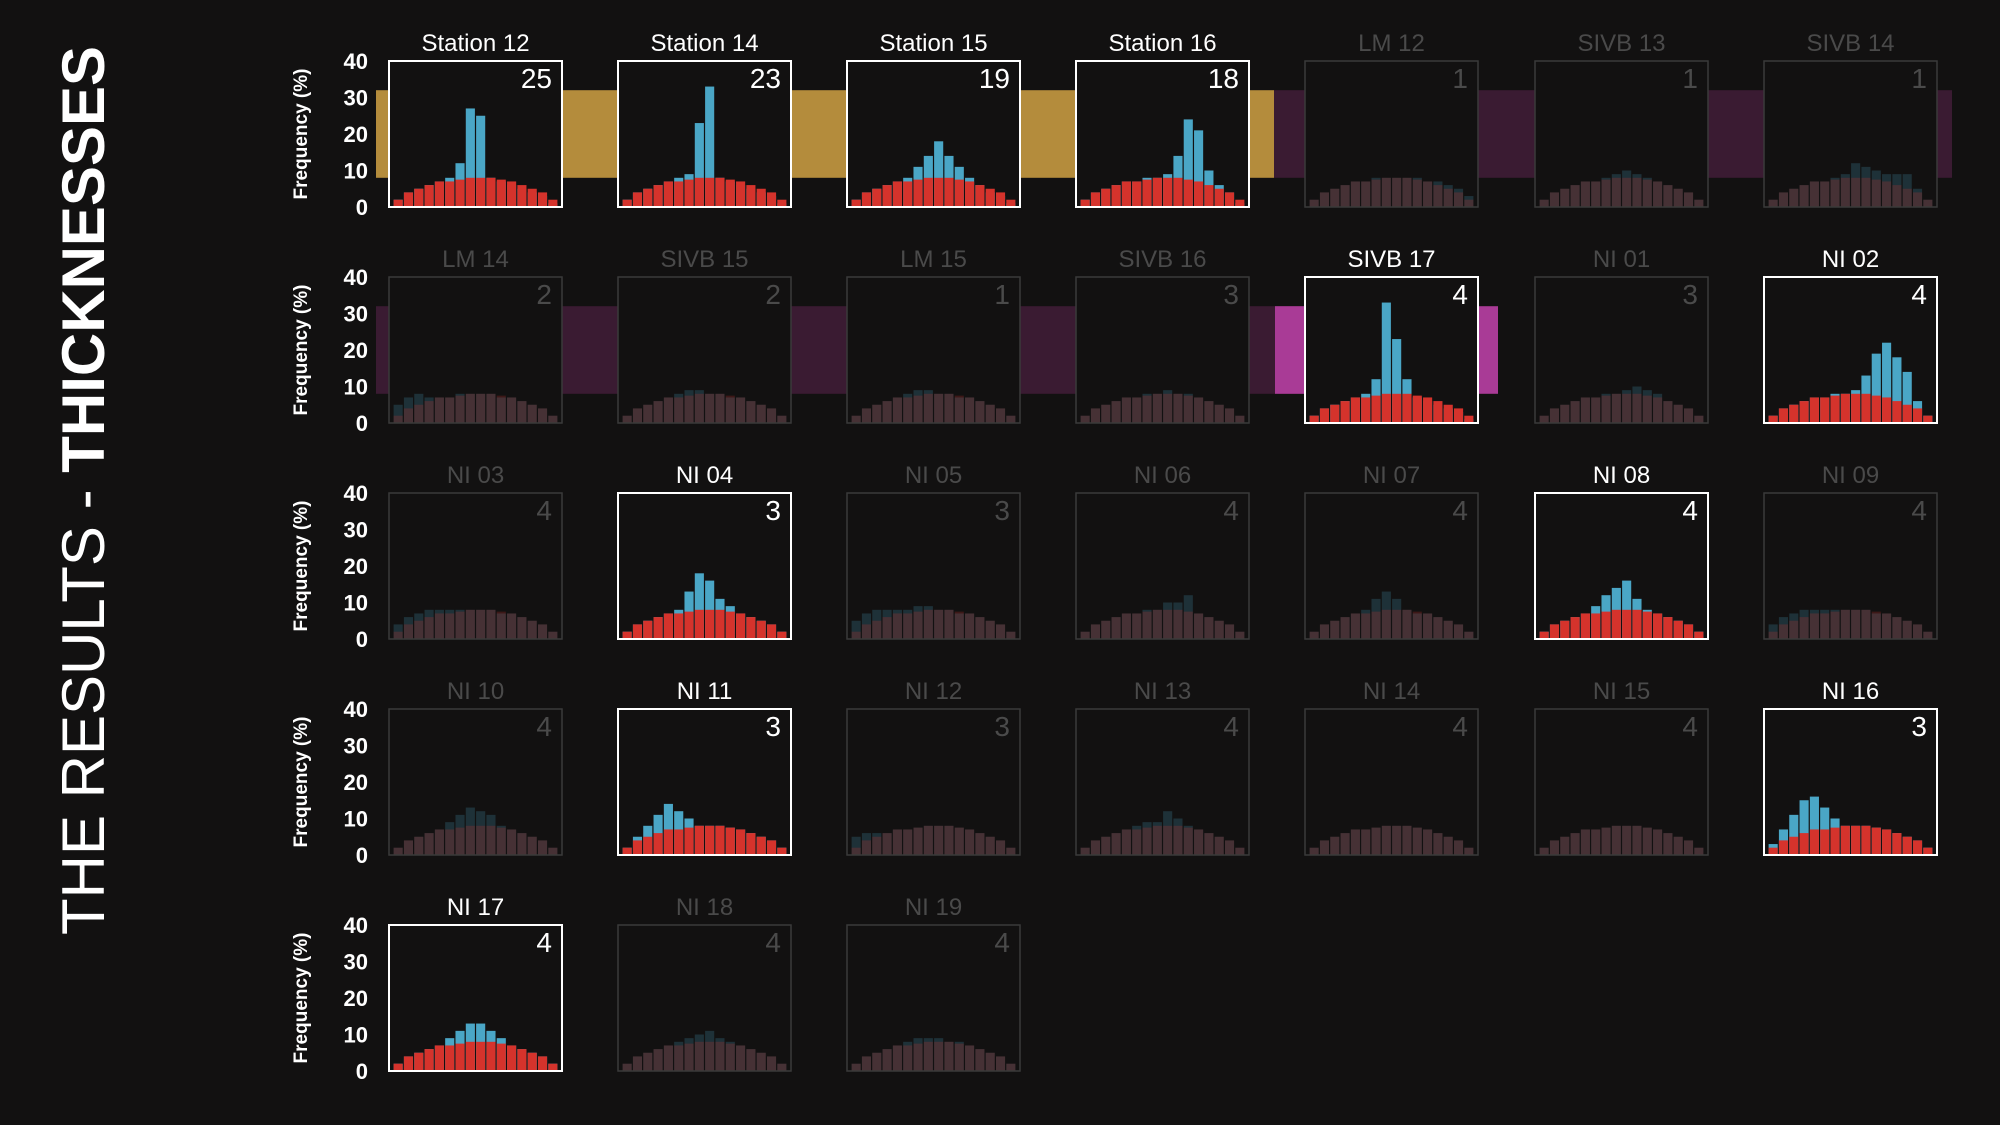 The width and height of the screenshot is (2000, 1125). I want to click on panel-title: LM 14, so click(475, 259).